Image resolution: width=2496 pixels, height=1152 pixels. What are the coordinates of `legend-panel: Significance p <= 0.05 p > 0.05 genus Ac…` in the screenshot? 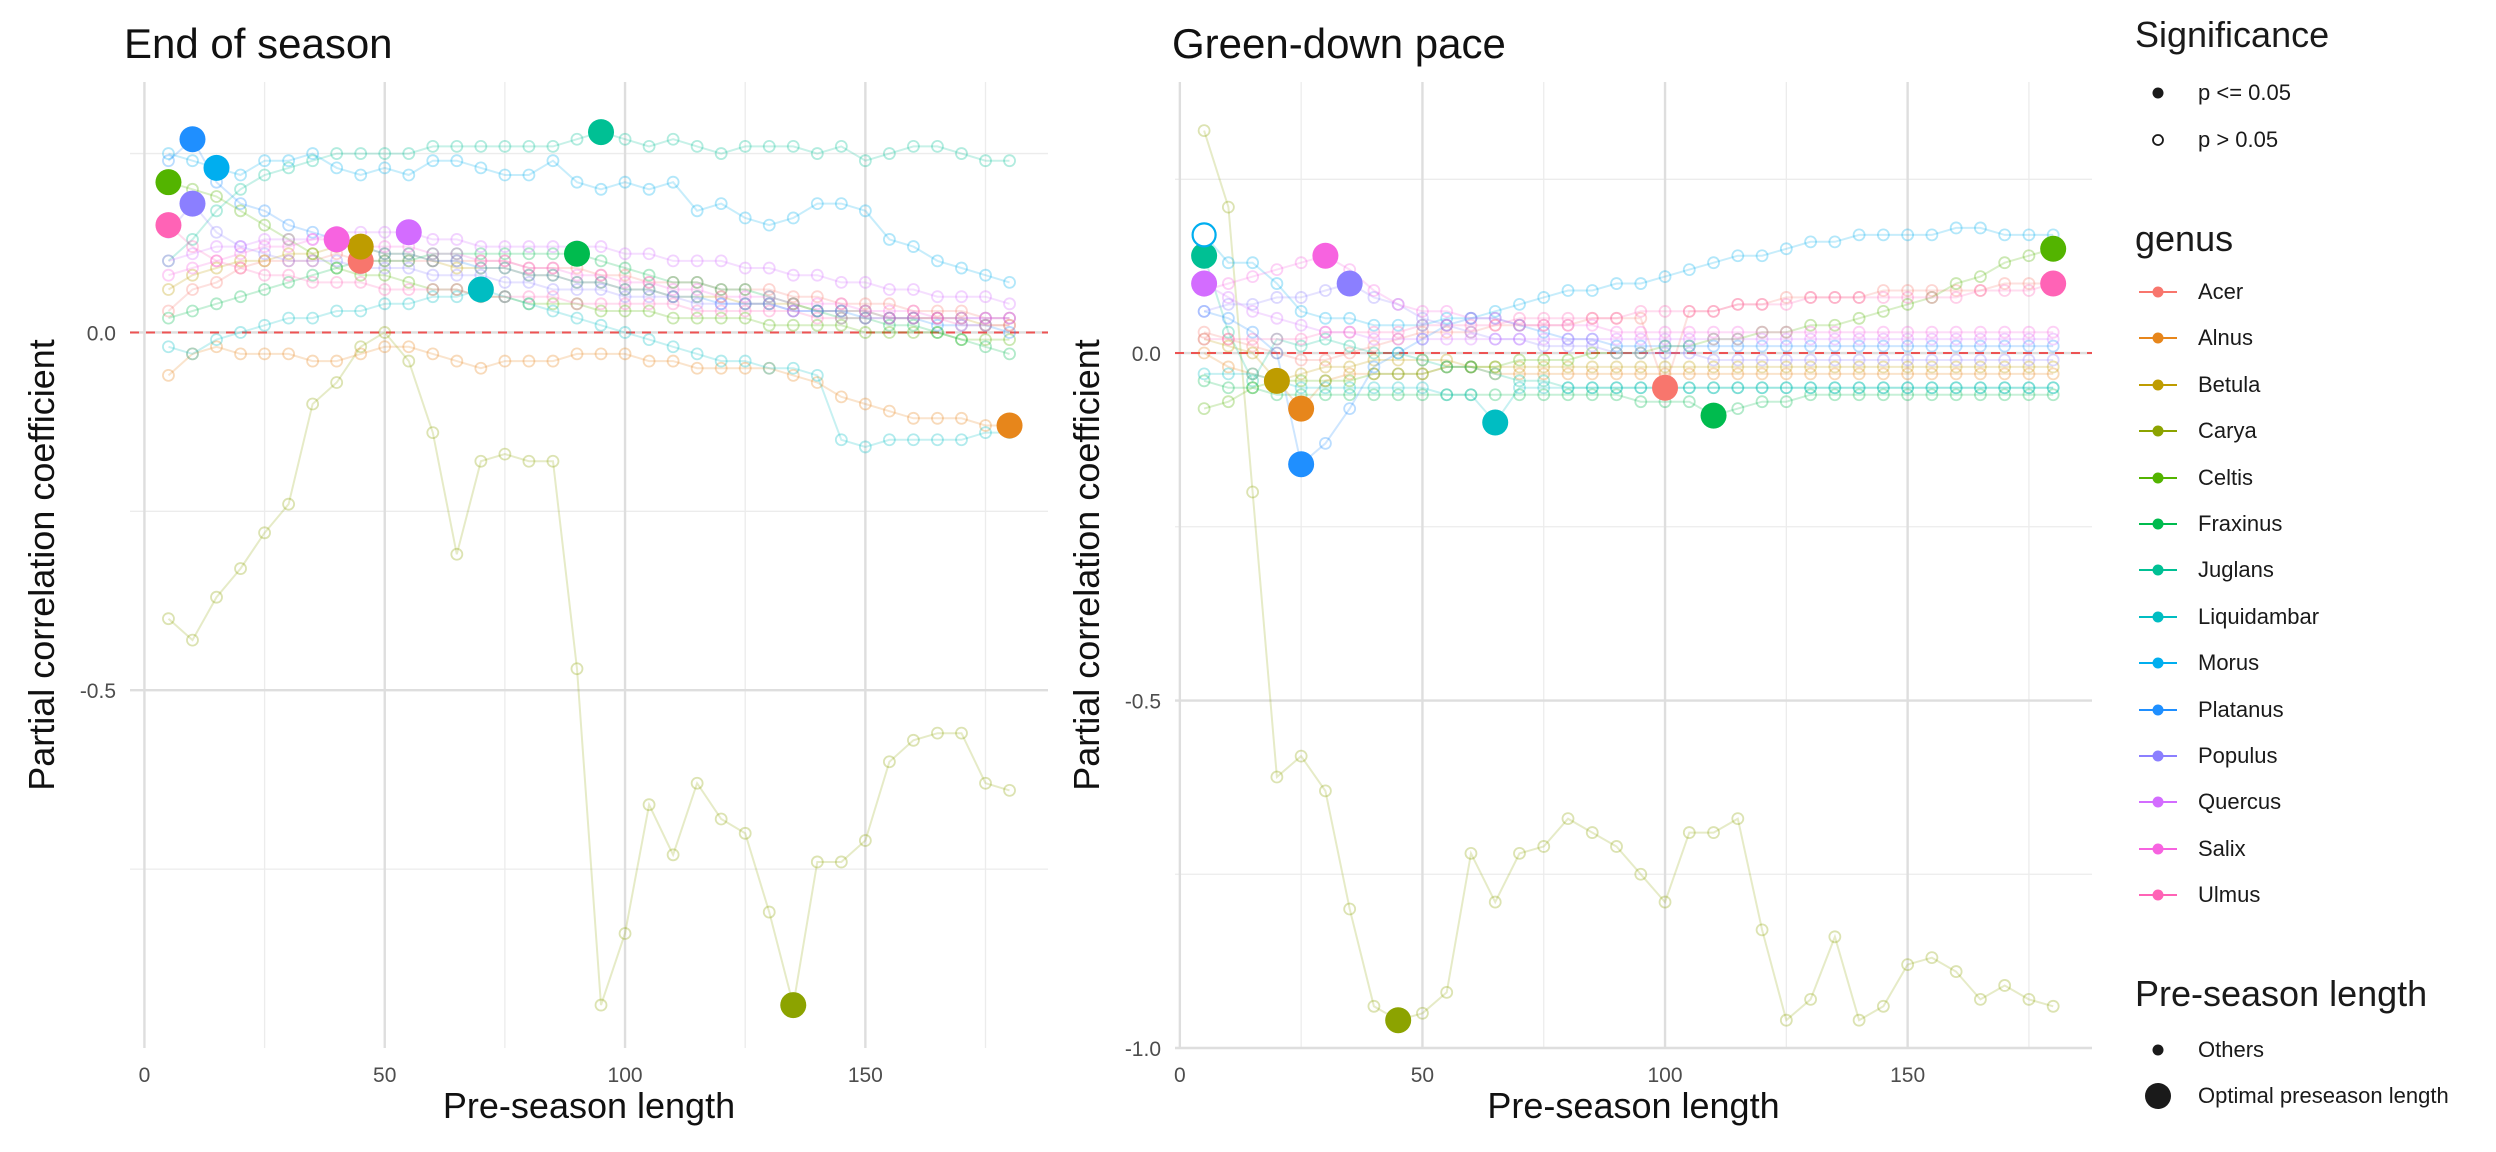 It's located at (2315, 576).